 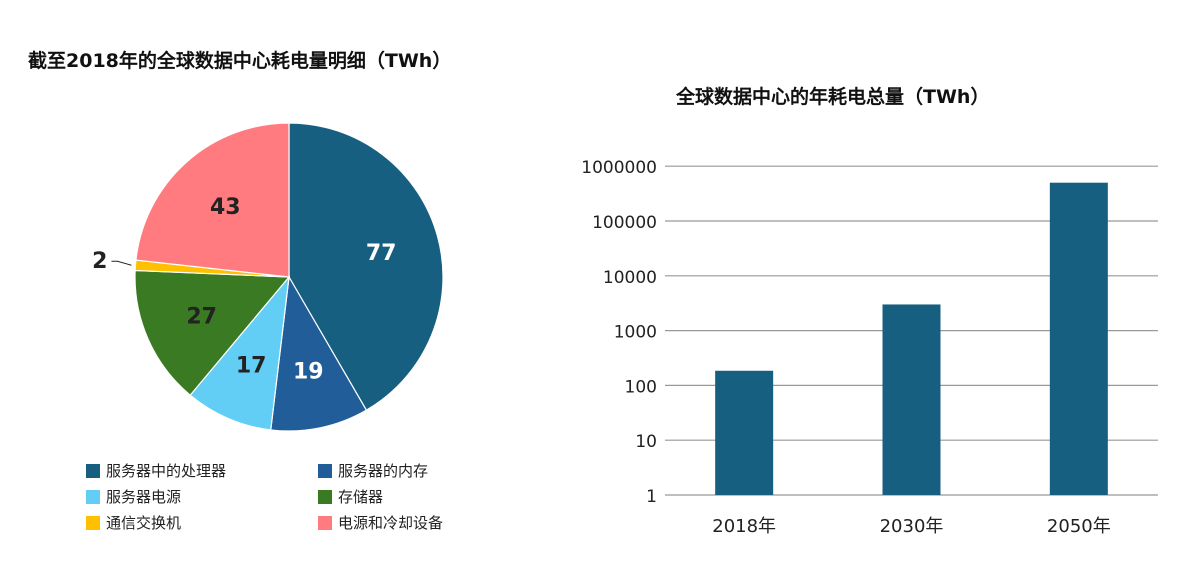 What do you see at coordinates (630, 278) in the screenshot?
I see `y-tick-label: 10000` at bounding box center [630, 278].